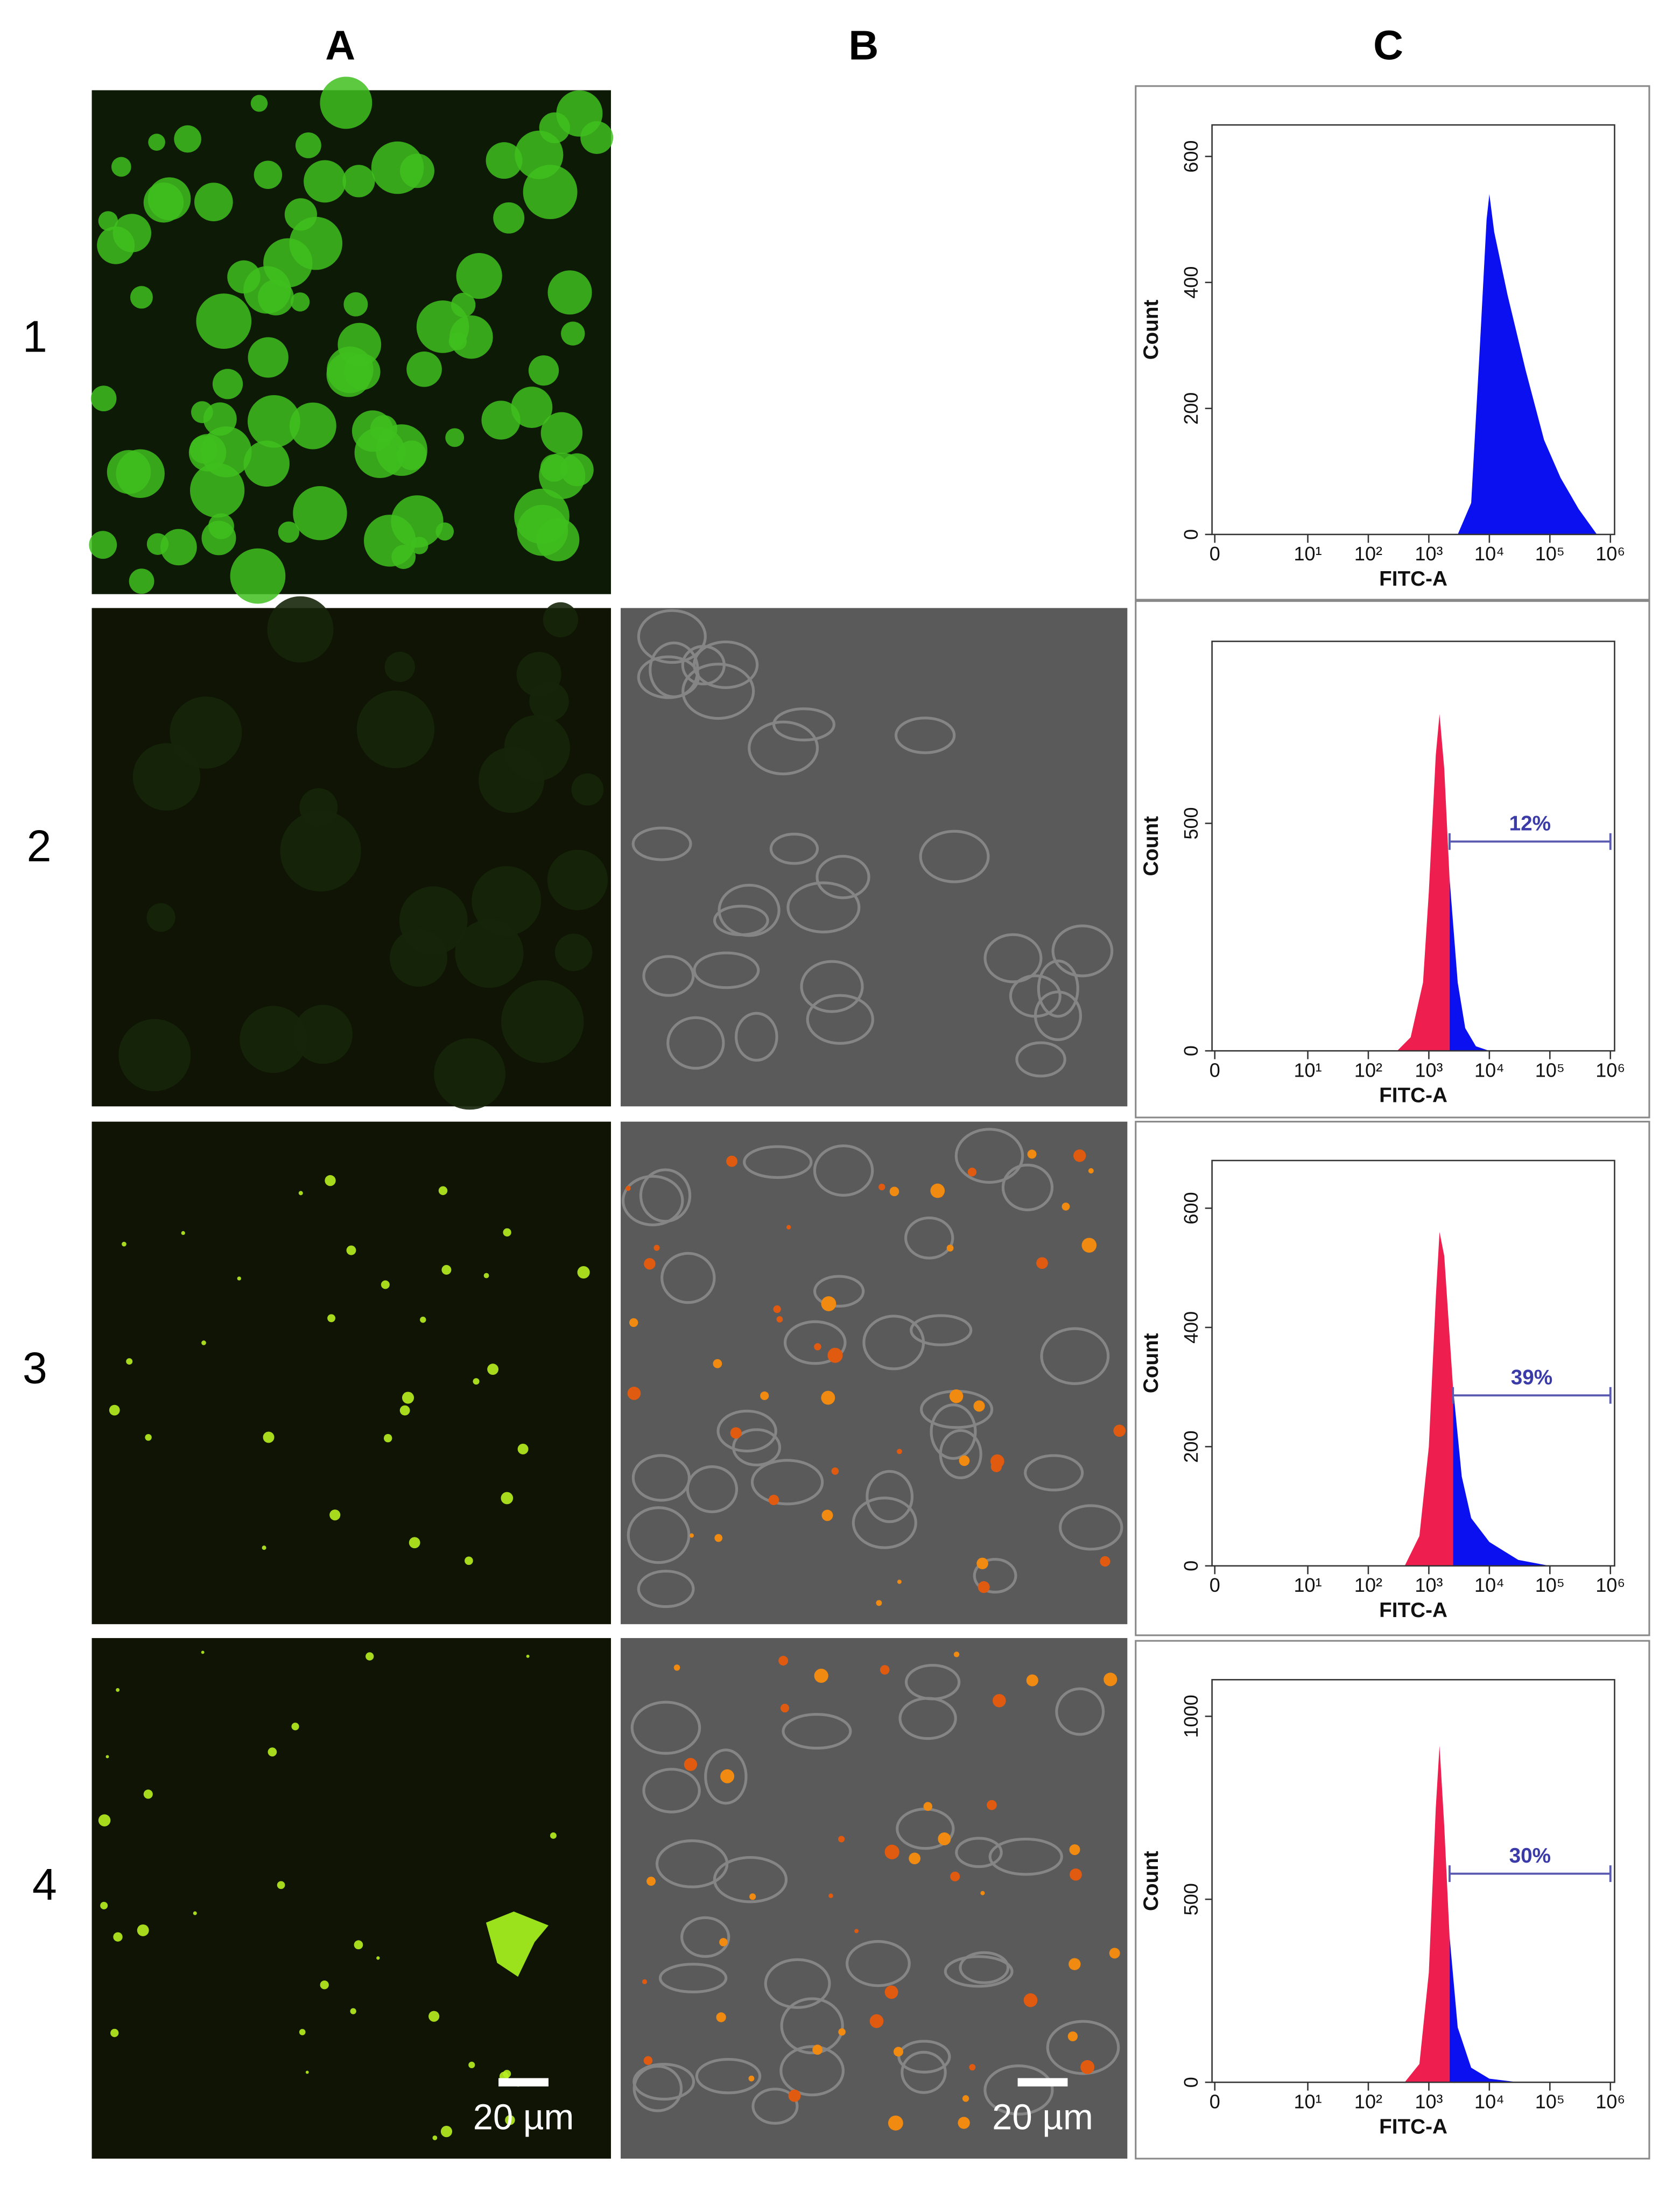  What do you see at coordinates (1531, 1377) in the screenshot?
I see `gate-label: 39%` at bounding box center [1531, 1377].